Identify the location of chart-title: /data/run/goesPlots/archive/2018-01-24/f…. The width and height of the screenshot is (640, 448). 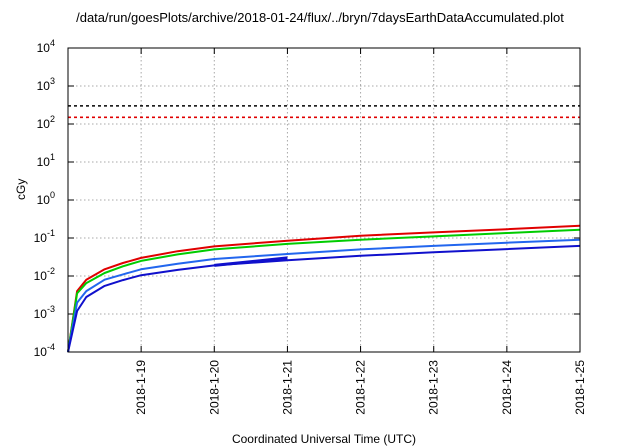
(320, 17).